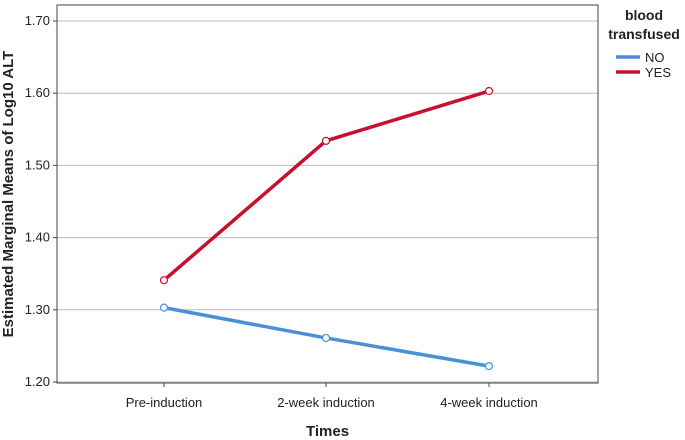 The width and height of the screenshot is (685, 440). Describe the element at coordinates (37, 237) in the screenshot. I see `y-tick-label: 1.40` at that location.